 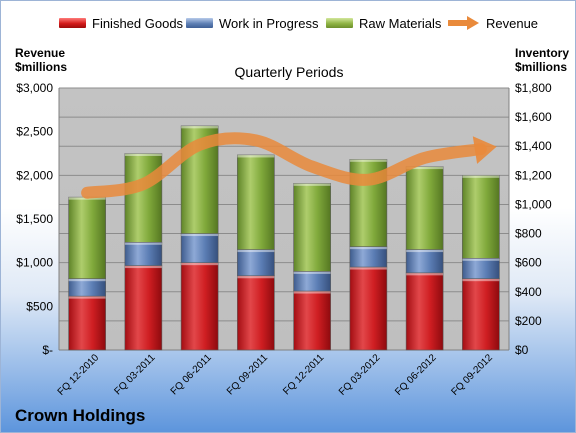 What do you see at coordinates (135, 374) in the screenshot?
I see `x-axis-category-label: FQ 03-2011` at bounding box center [135, 374].